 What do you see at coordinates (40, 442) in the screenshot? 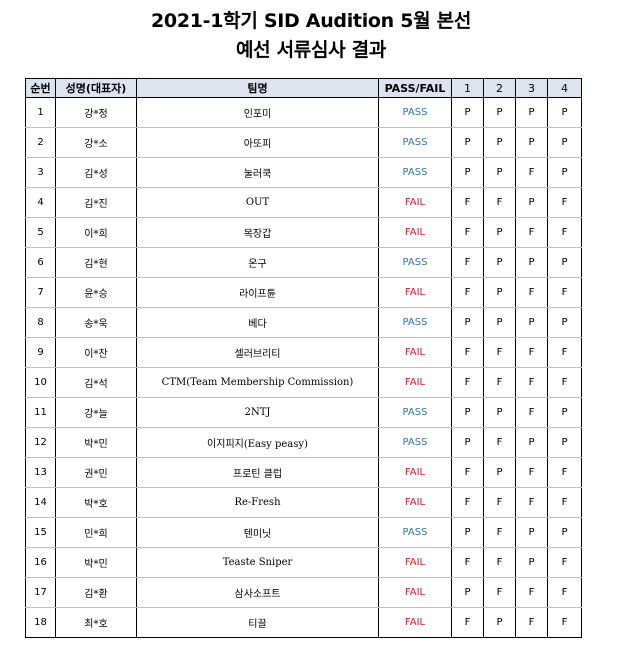
I see `row-number: 12` at bounding box center [40, 442].